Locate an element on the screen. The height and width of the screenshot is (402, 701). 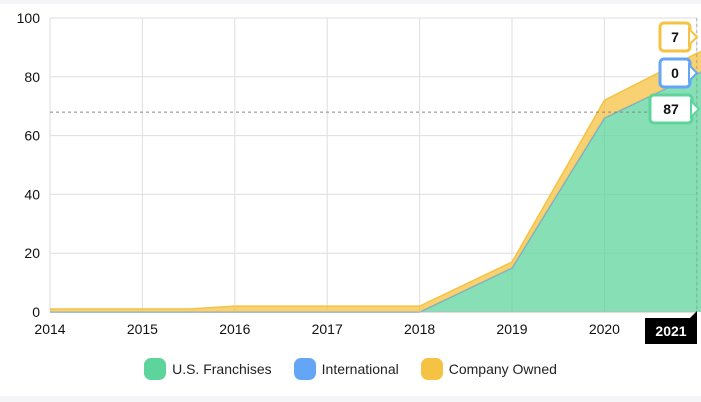
x-tick-label-2018: 2018 is located at coordinates (419, 329).